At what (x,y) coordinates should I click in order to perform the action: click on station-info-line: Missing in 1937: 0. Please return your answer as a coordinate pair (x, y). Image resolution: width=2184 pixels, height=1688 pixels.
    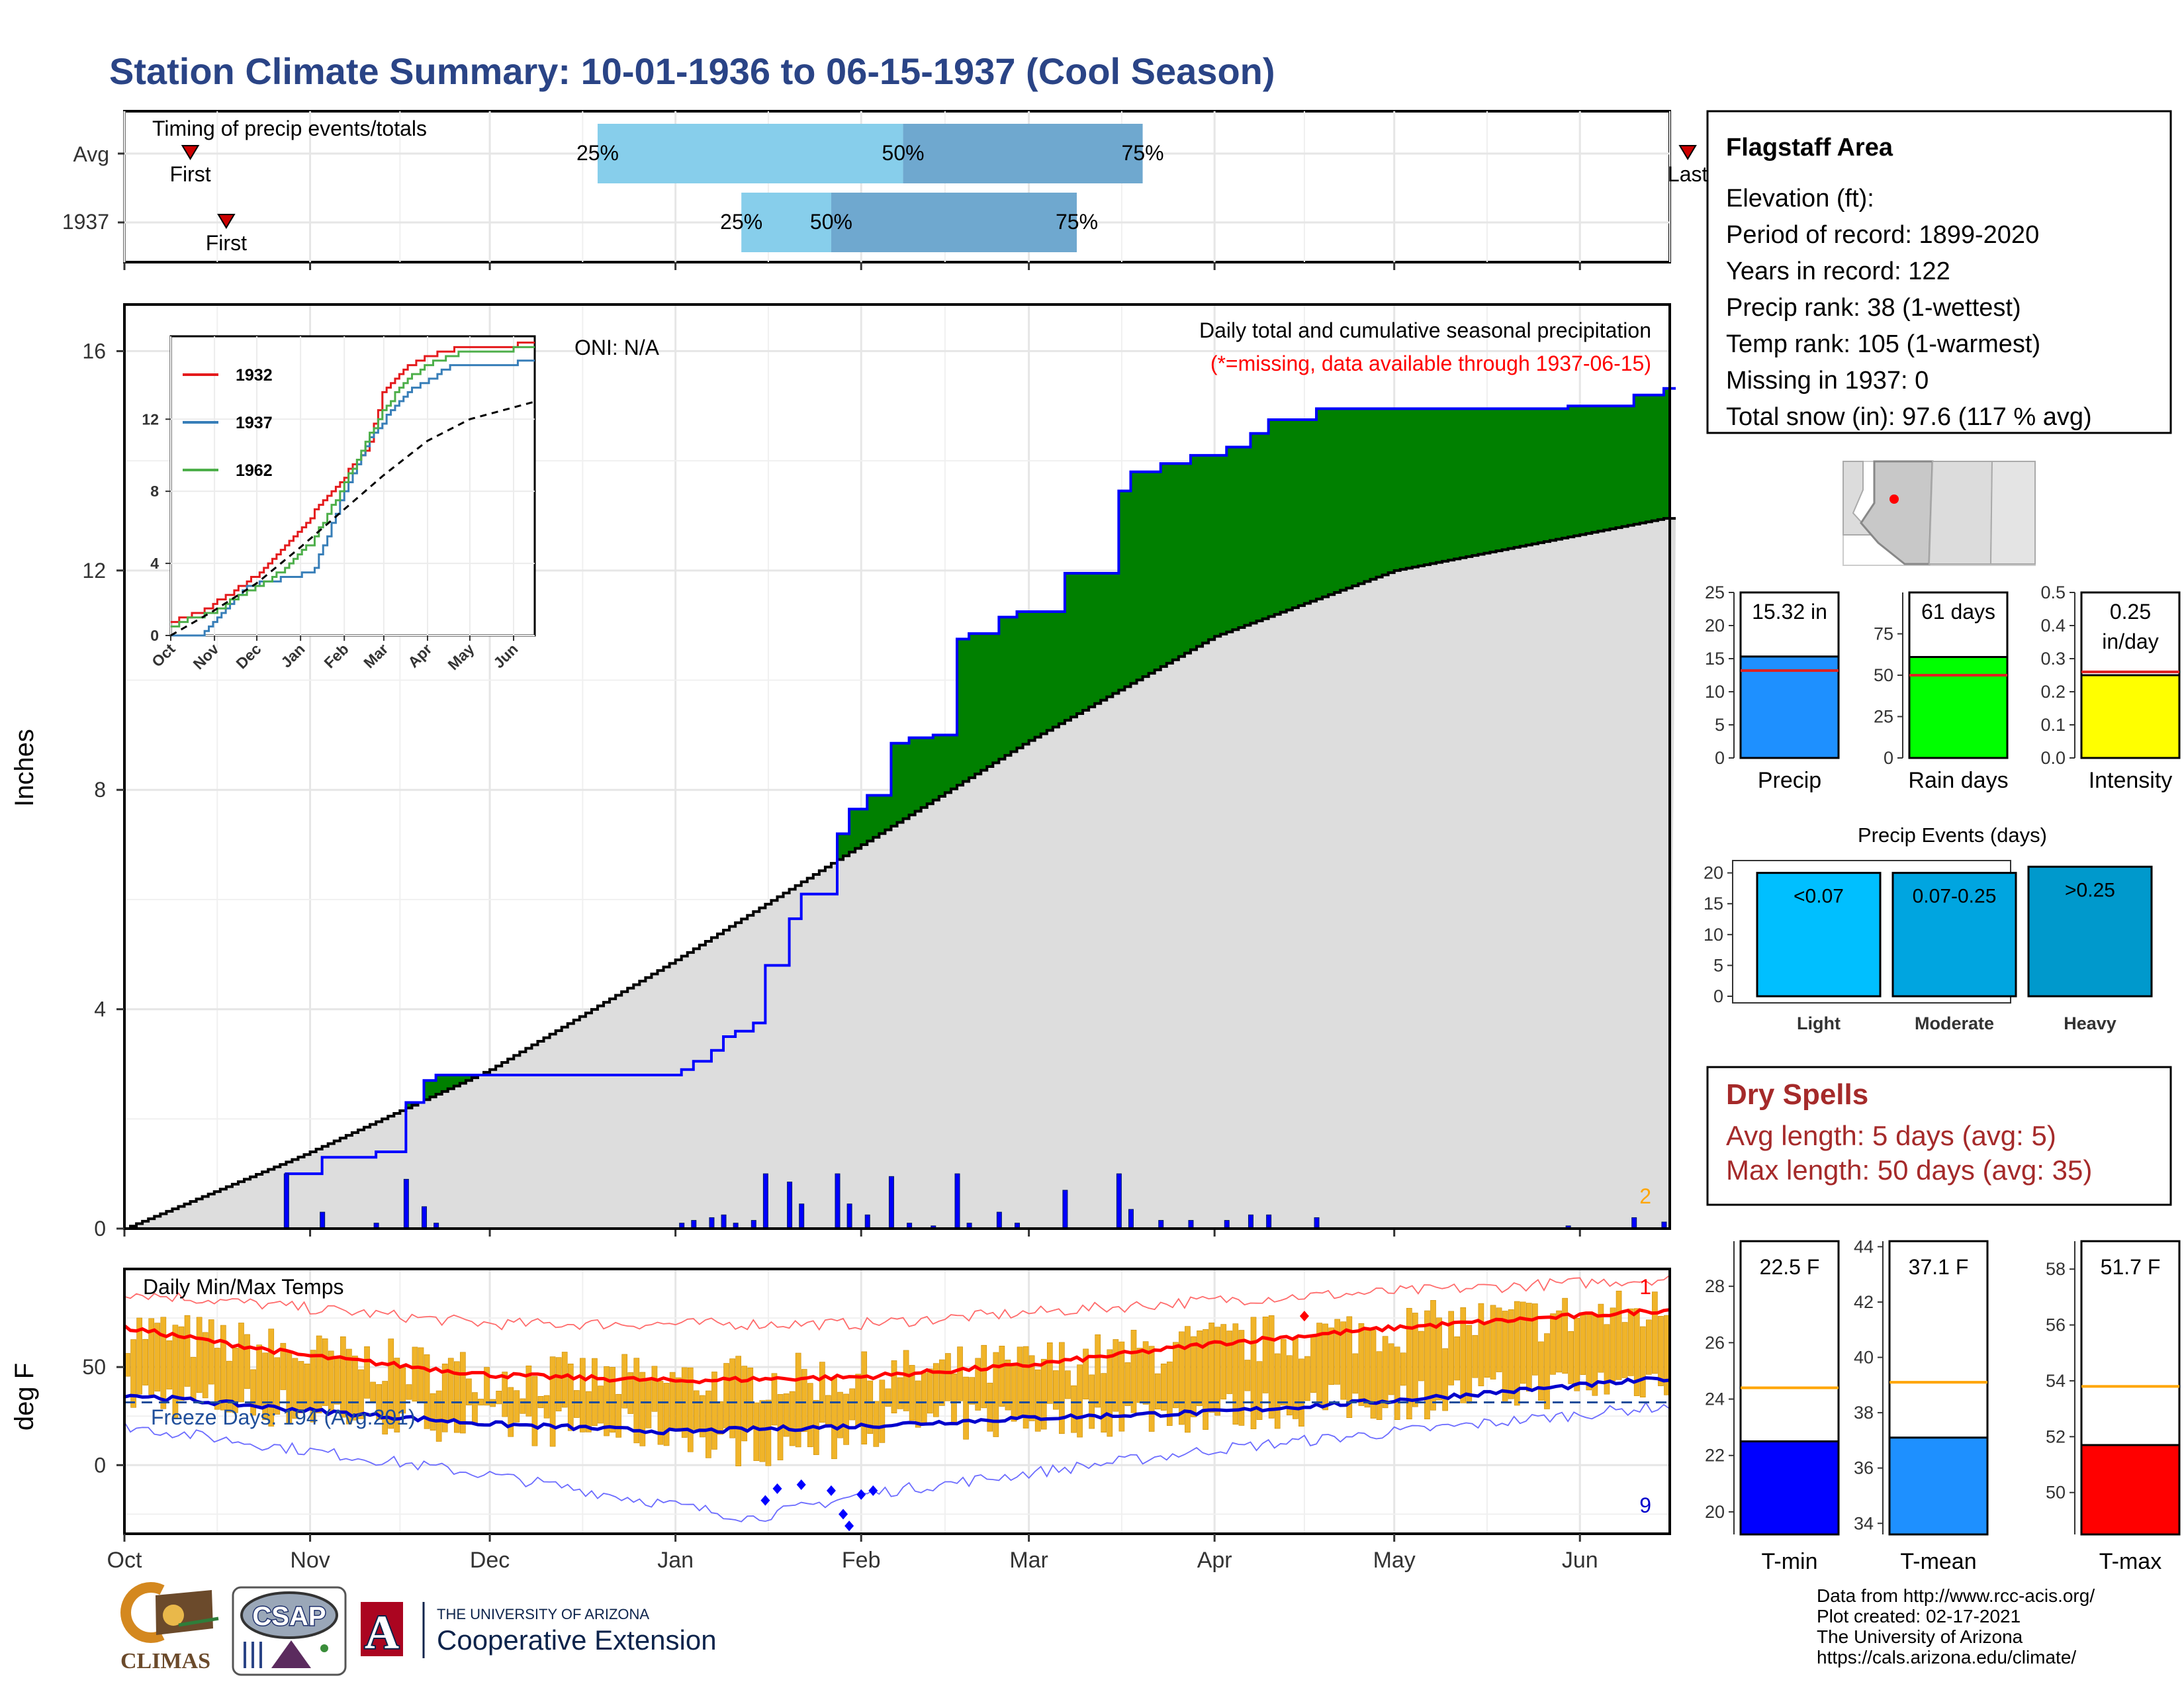
    Looking at the image, I should click on (1827, 381).